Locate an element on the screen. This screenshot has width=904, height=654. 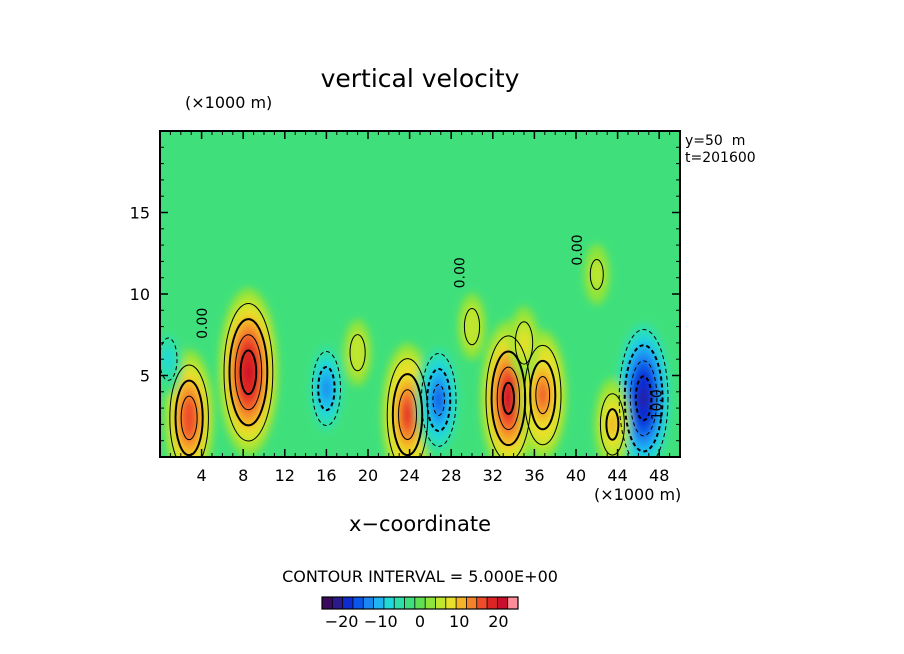
x-tick-label: 16 is located at coordinates (326, 475).